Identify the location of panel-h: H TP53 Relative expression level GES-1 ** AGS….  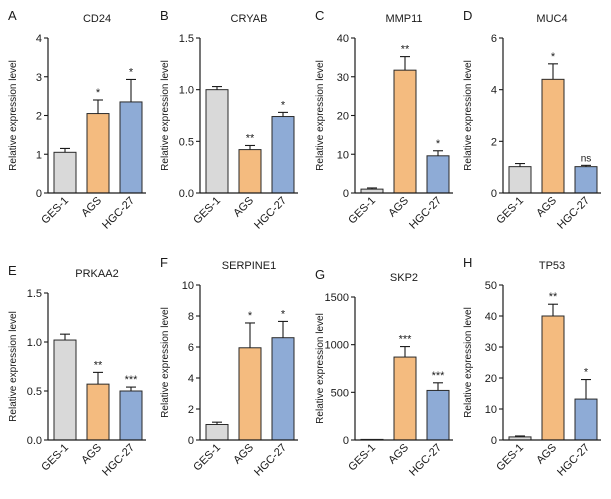
(532, 367).